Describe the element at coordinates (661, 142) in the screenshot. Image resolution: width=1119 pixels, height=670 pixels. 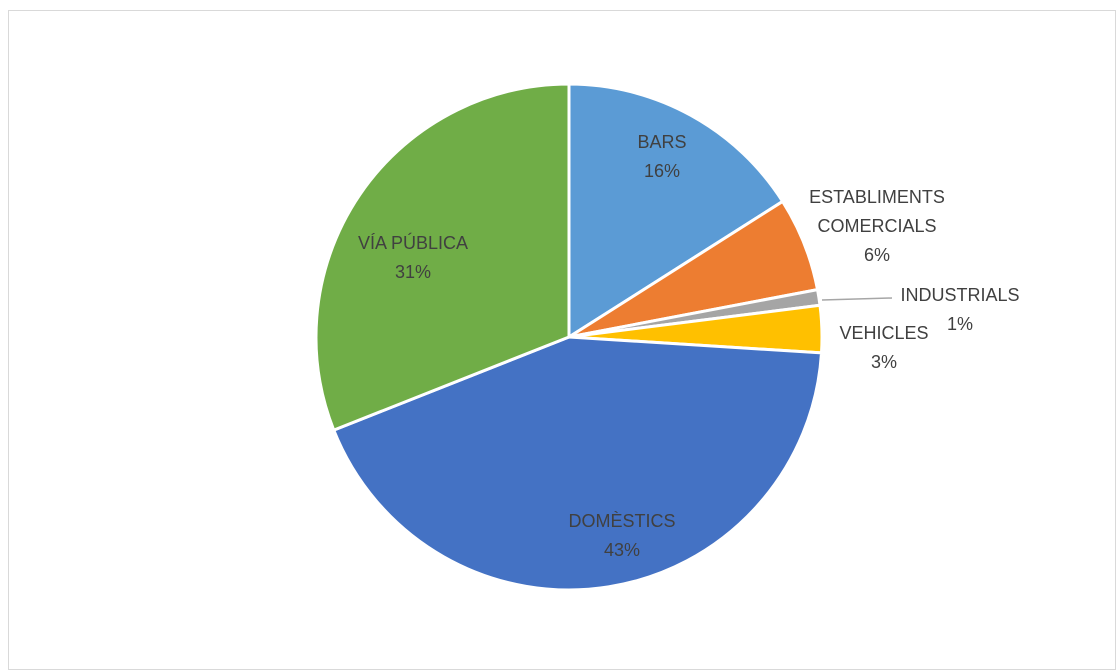
I see `label-bars-name: BARS` at that location.